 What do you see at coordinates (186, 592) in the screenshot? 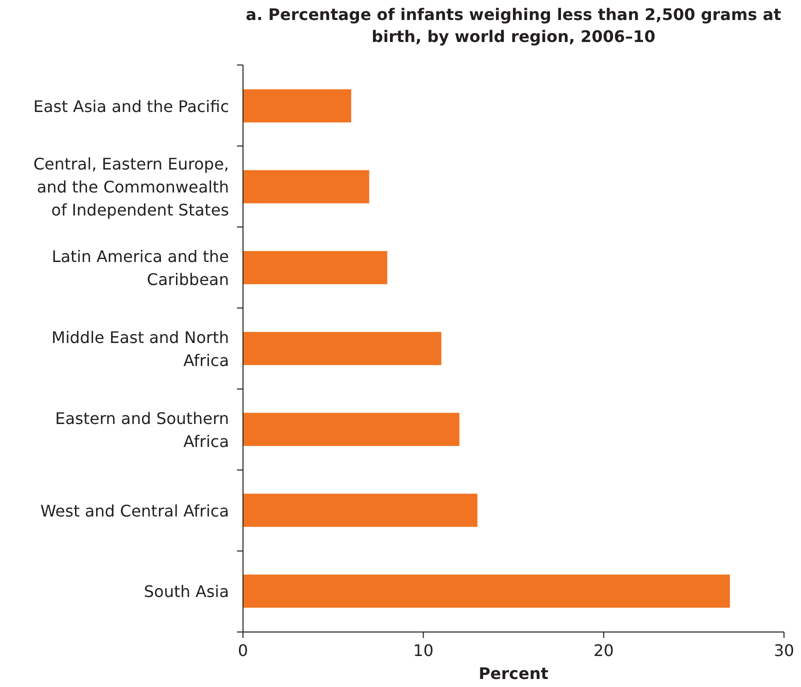
I see `y-tick-label: South Asia` at bounding box center [186, 592].